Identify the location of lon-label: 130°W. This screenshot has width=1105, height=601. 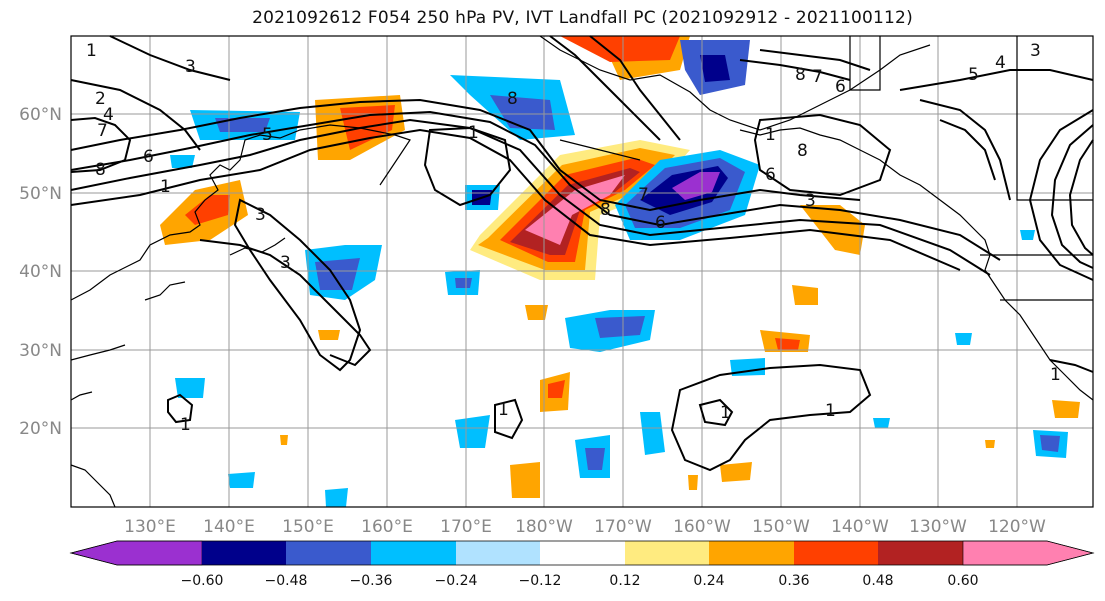
(938, 527).